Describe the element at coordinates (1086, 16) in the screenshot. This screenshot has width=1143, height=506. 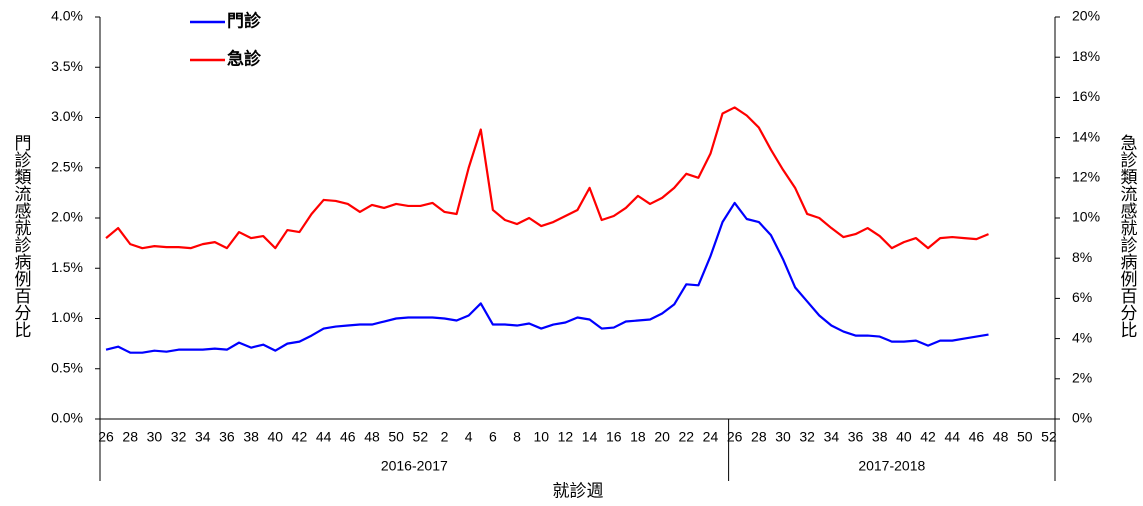
I see `y2-tick-label: 20%` at that location.